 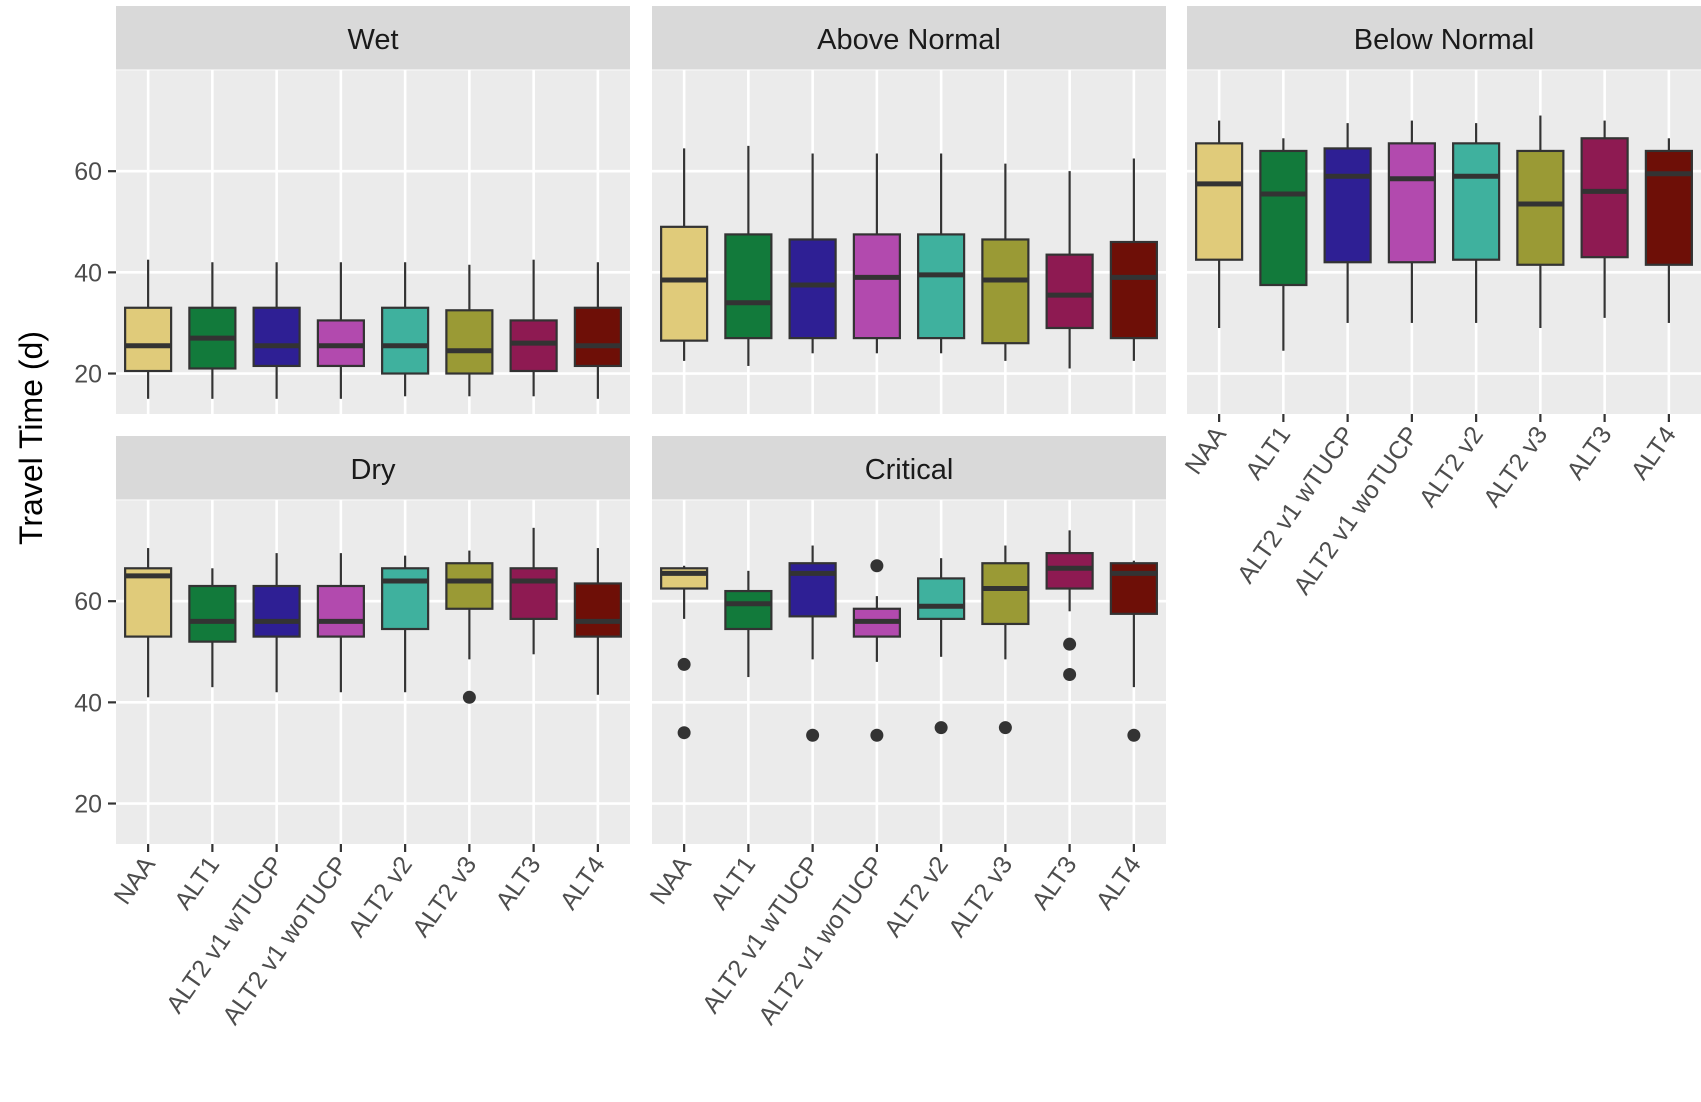 I want to click on x-tick-label: ALT3, so click(x=518, y=882).